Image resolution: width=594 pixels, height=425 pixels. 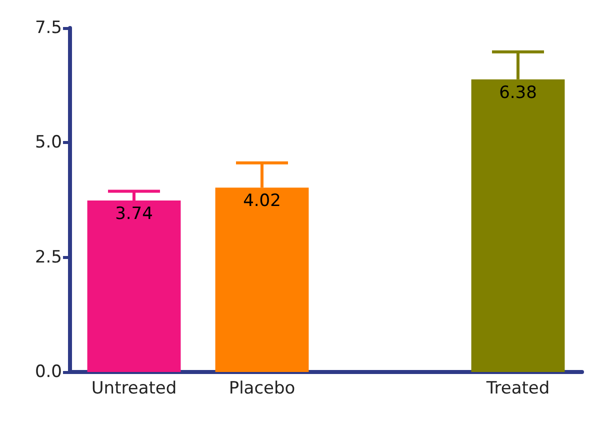 What do you see at coordinates (262, 201) in the screenshot?
I see `data-label: 4.02` at bounding box center [262, 201].